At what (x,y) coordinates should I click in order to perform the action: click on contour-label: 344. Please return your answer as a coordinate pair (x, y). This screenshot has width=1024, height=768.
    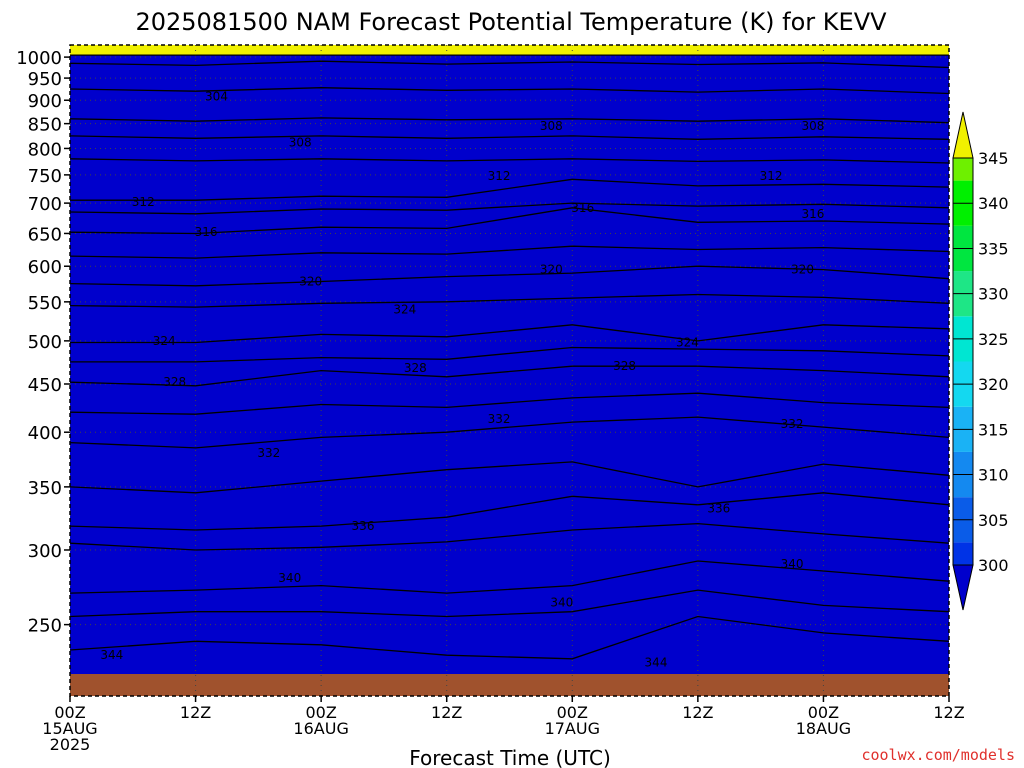
    Looking at the image, I should click on (656, 662).